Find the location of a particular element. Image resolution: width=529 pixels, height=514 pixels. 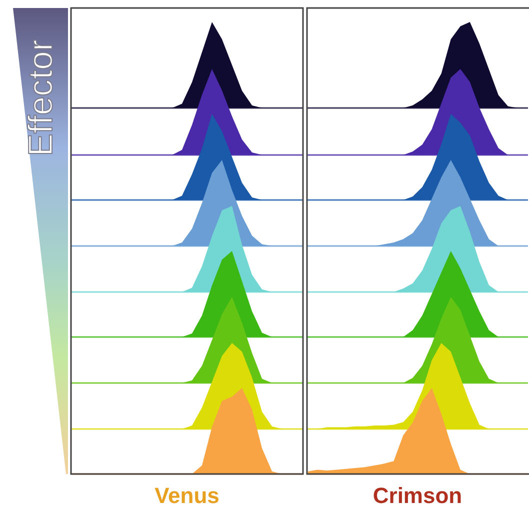

x-axis-title: Venus is located at coordinates (187, 495).